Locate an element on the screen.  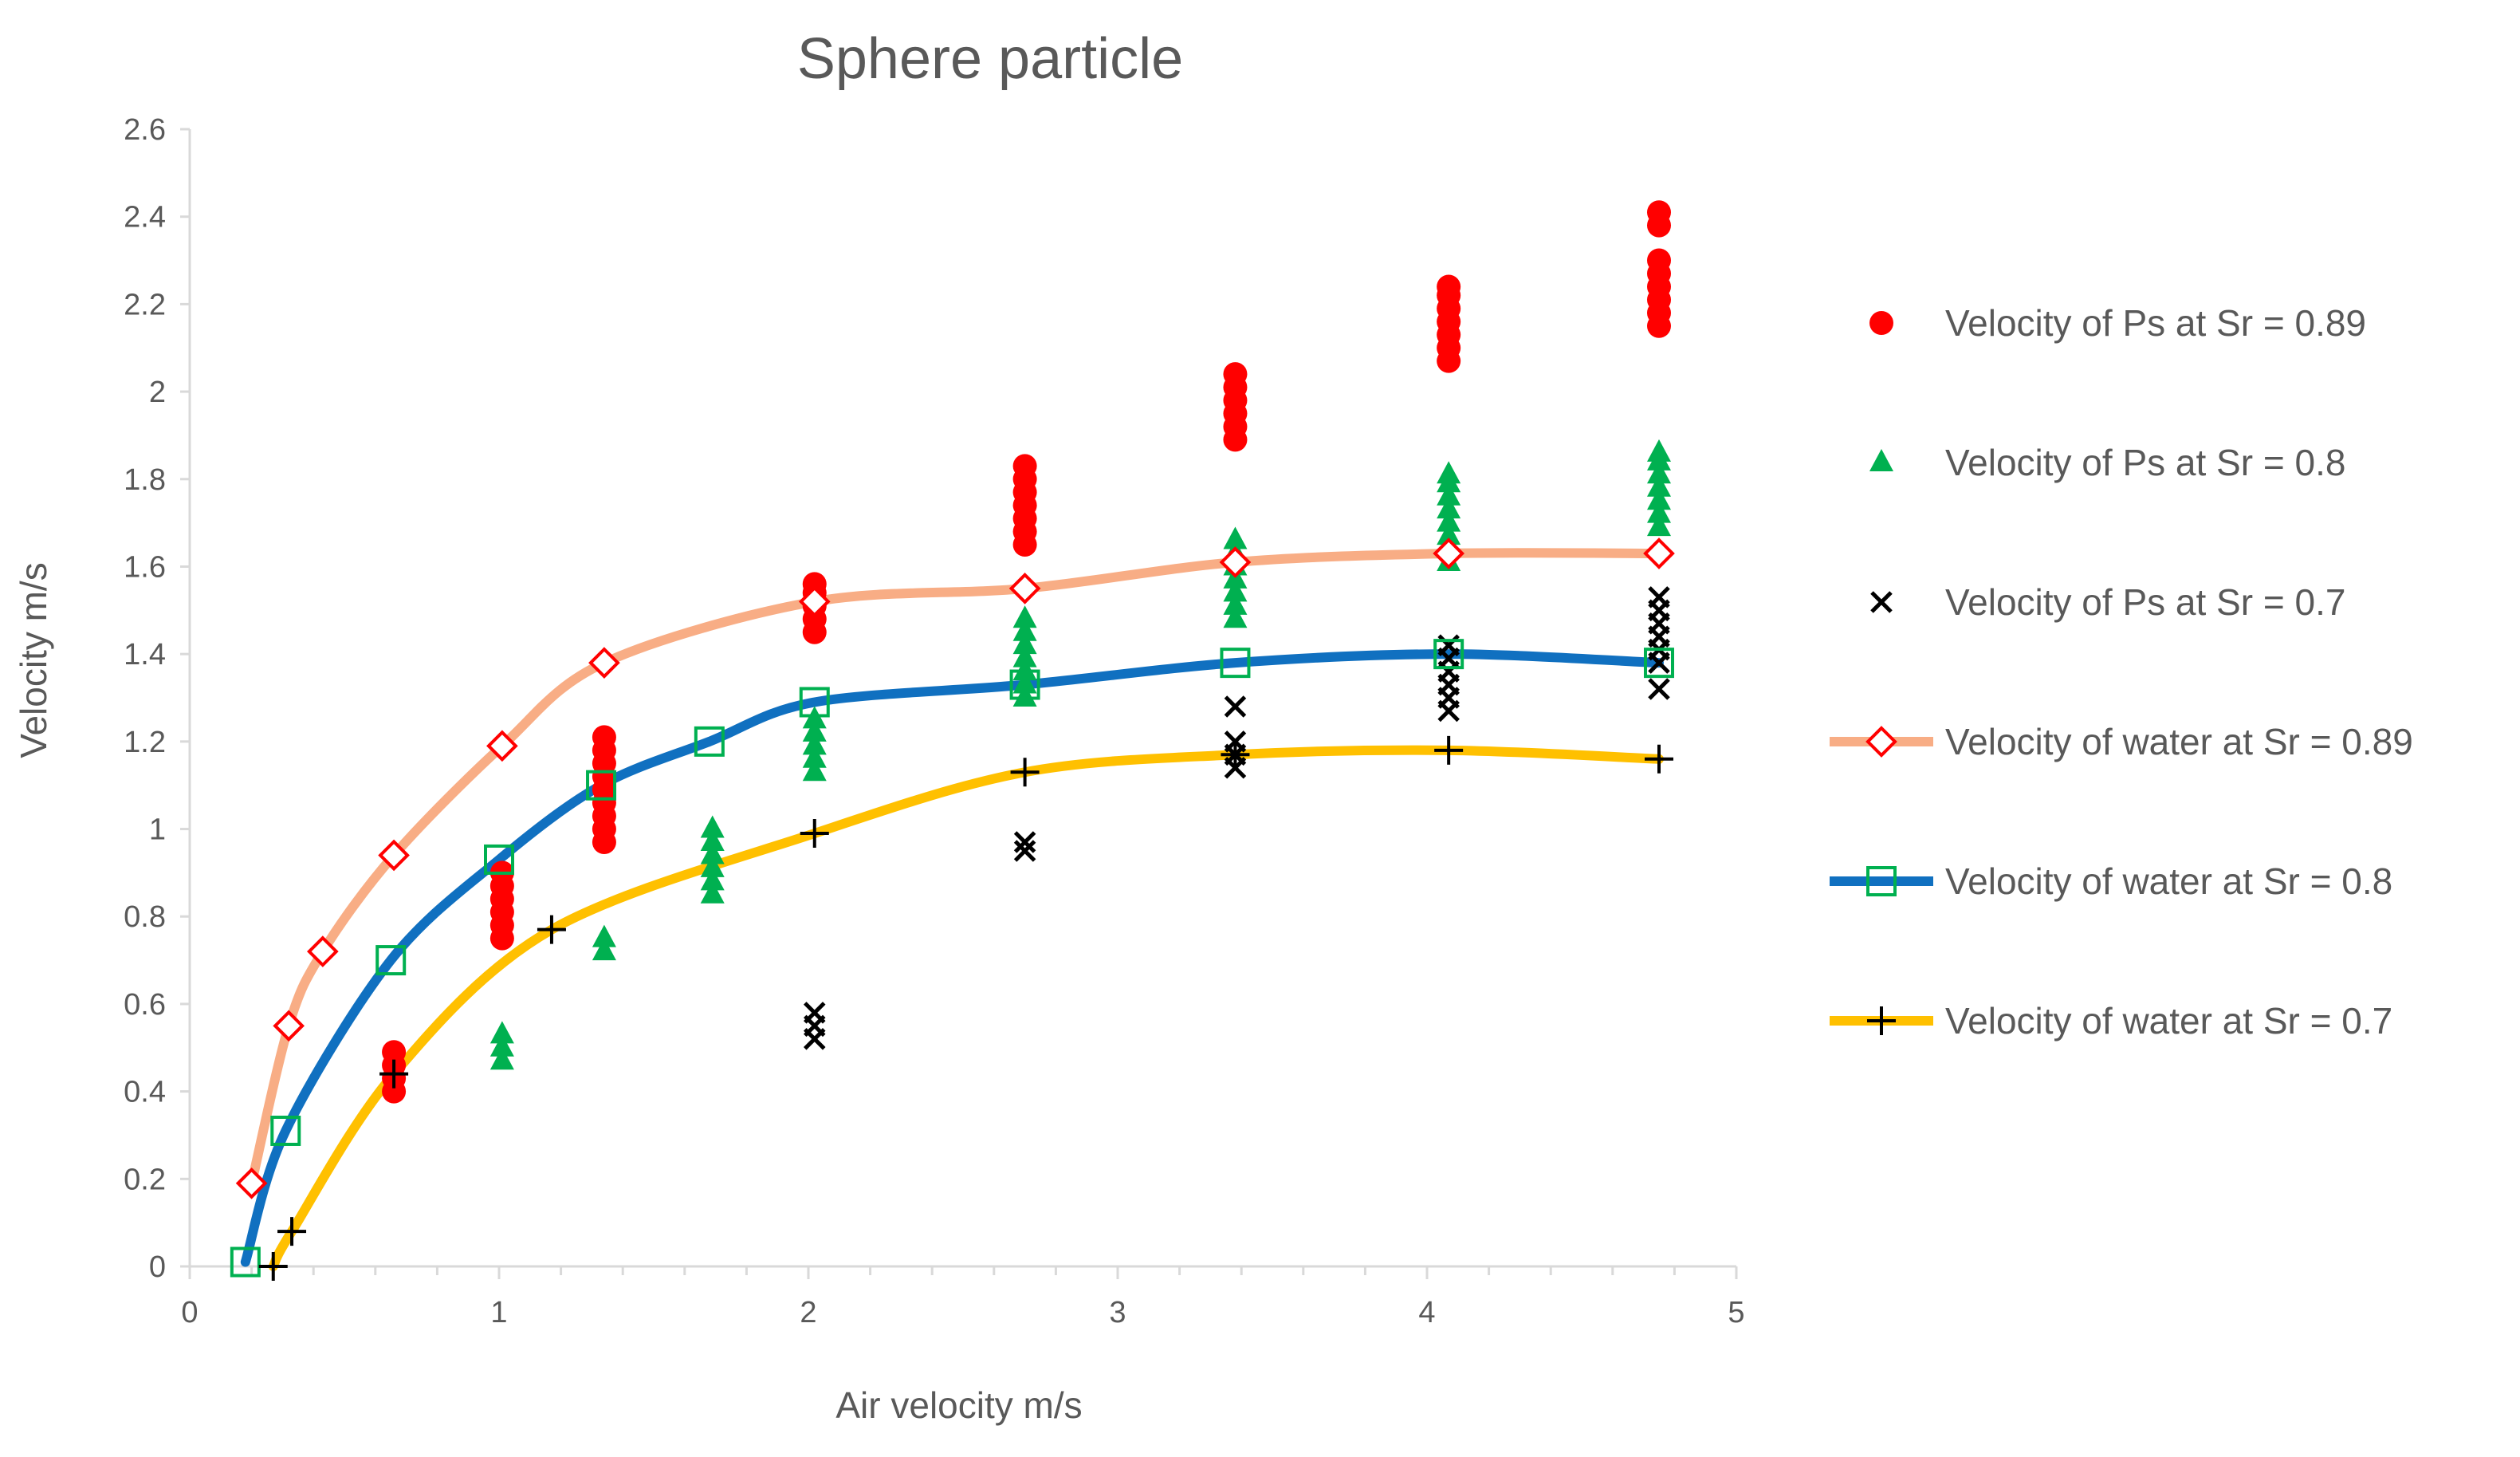
legend-entry-1: Velocity of Ps at Sr = 0.89 is located at coordinates (2117, 323).